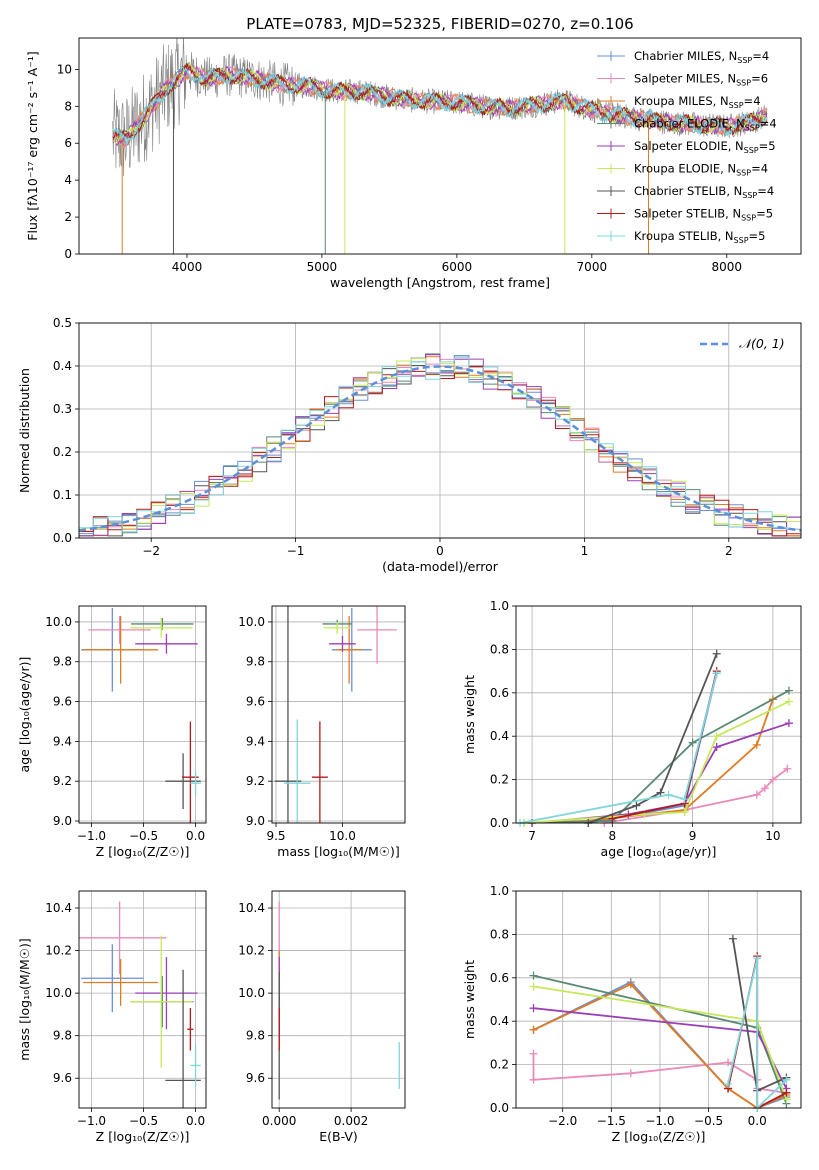  Describe the element at coordinates (62, 495) in the screenshot. I see `y-tick-label: 0.1` at that location.